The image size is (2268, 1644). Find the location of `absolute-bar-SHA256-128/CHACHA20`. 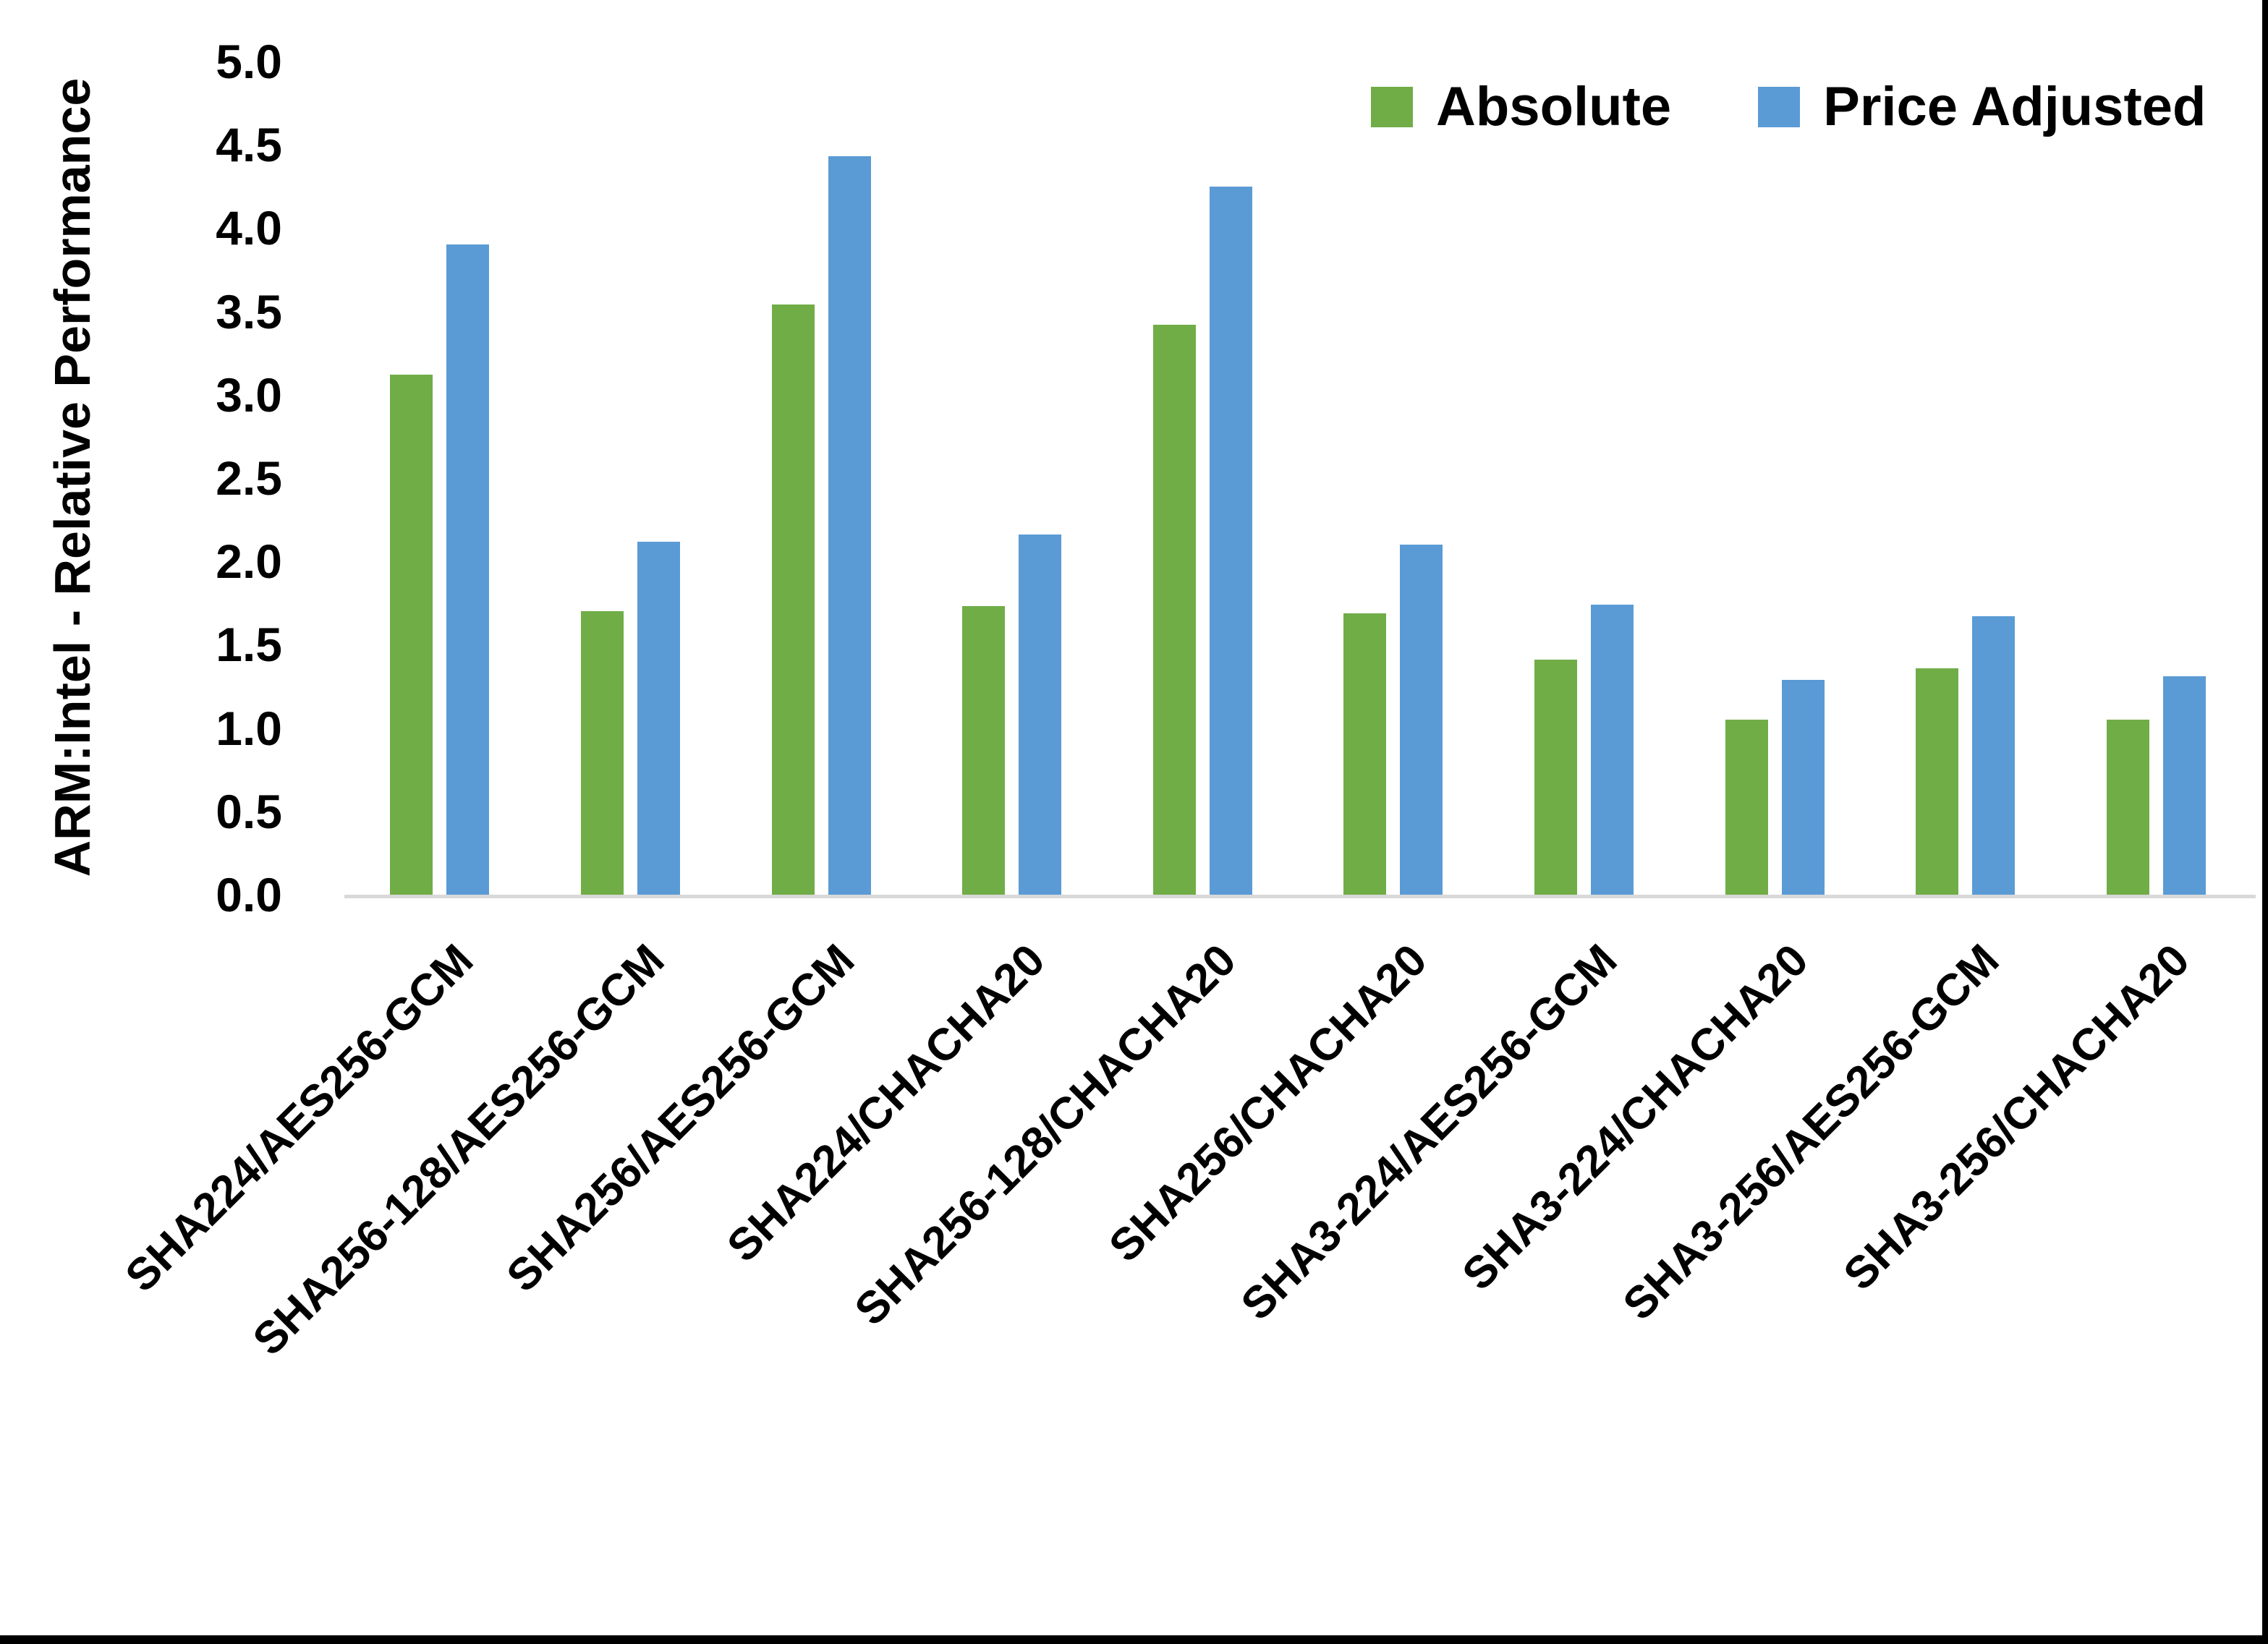

absolute-bar-SHA256-128/CHACHA20 is located at coordinates (1174, 610).